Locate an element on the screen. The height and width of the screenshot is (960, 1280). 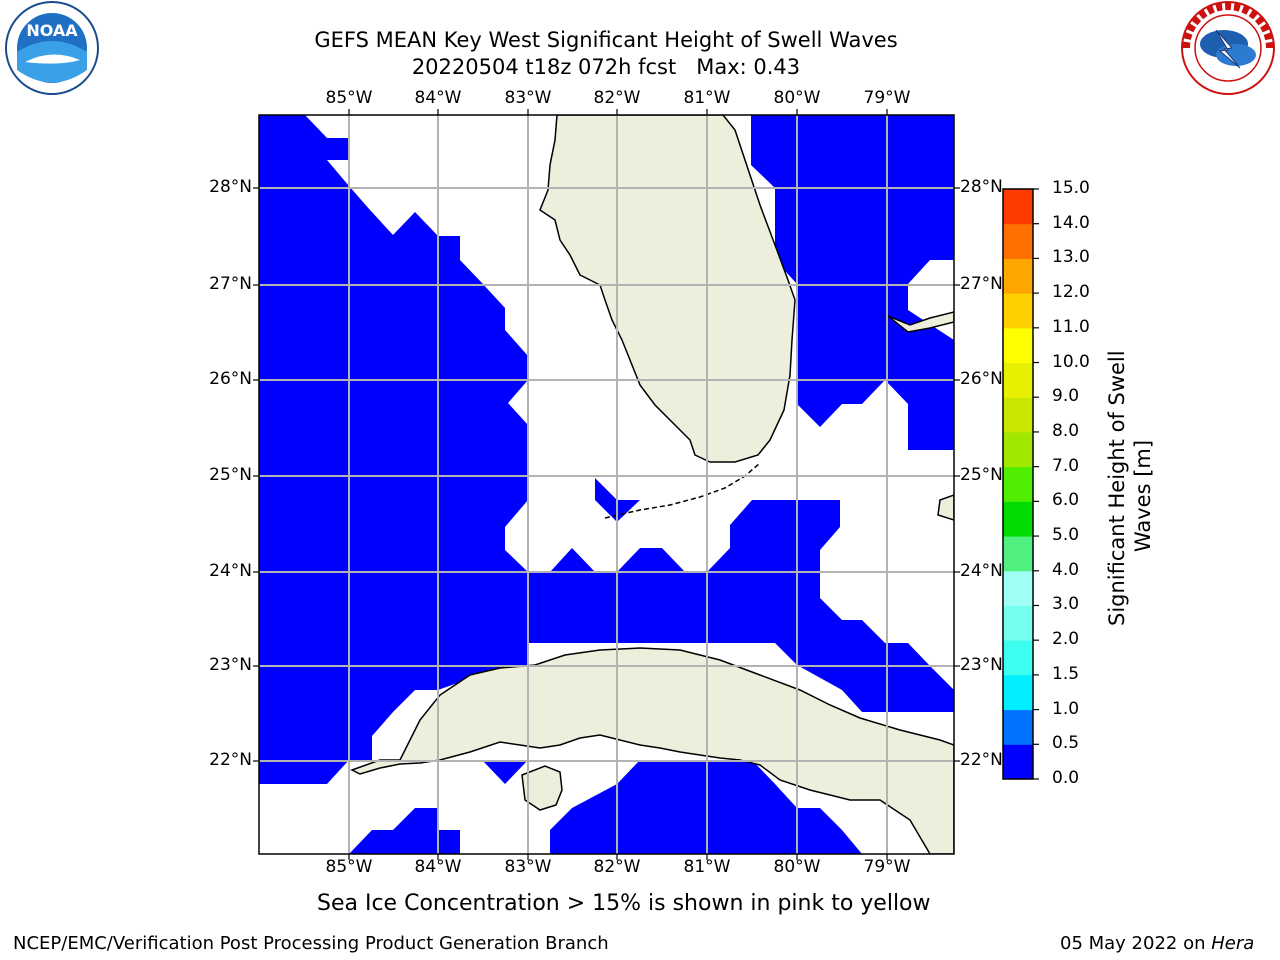
colorbar-tick-label: 12.0 is located at coordinates (1071, 292).